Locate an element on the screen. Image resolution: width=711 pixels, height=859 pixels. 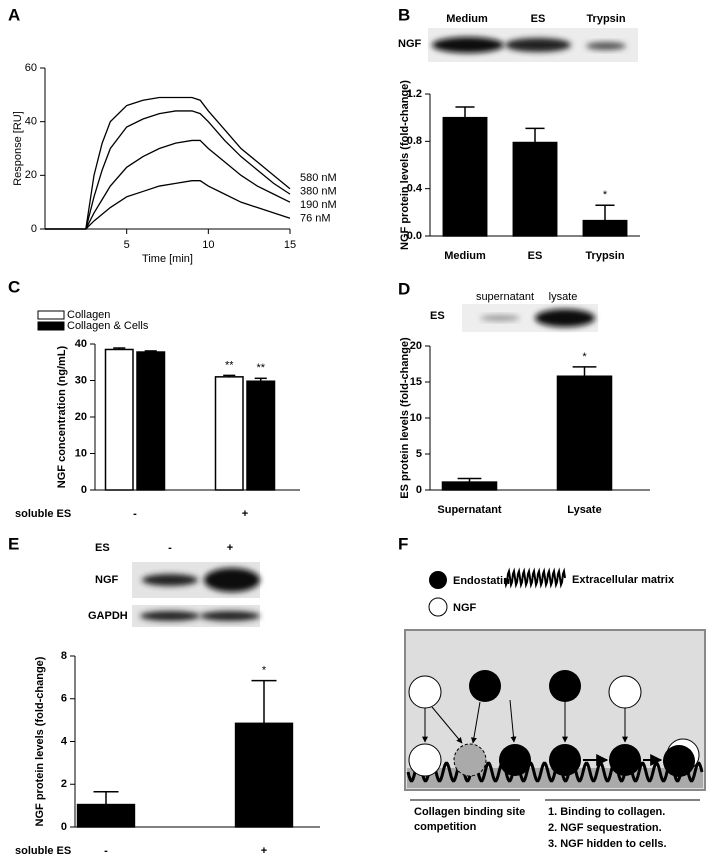
x-tick-label: Supernatant is located at coordinates (469, 510).